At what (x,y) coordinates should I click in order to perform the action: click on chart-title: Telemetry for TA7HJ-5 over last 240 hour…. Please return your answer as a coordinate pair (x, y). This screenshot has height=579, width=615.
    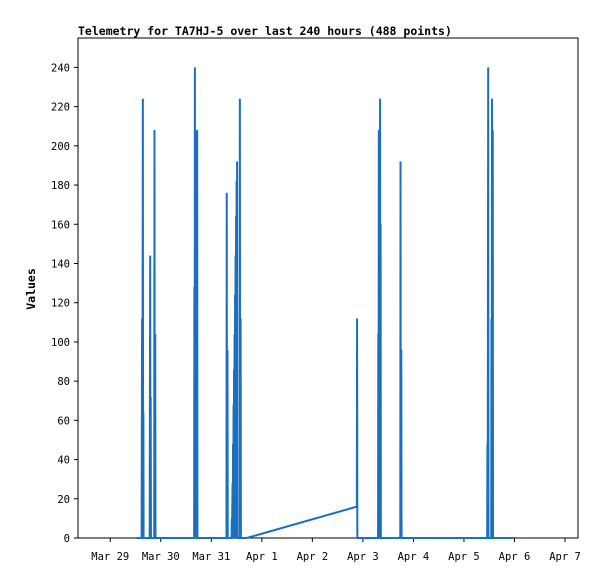
    Looking at the image, I should click on (265, 31).